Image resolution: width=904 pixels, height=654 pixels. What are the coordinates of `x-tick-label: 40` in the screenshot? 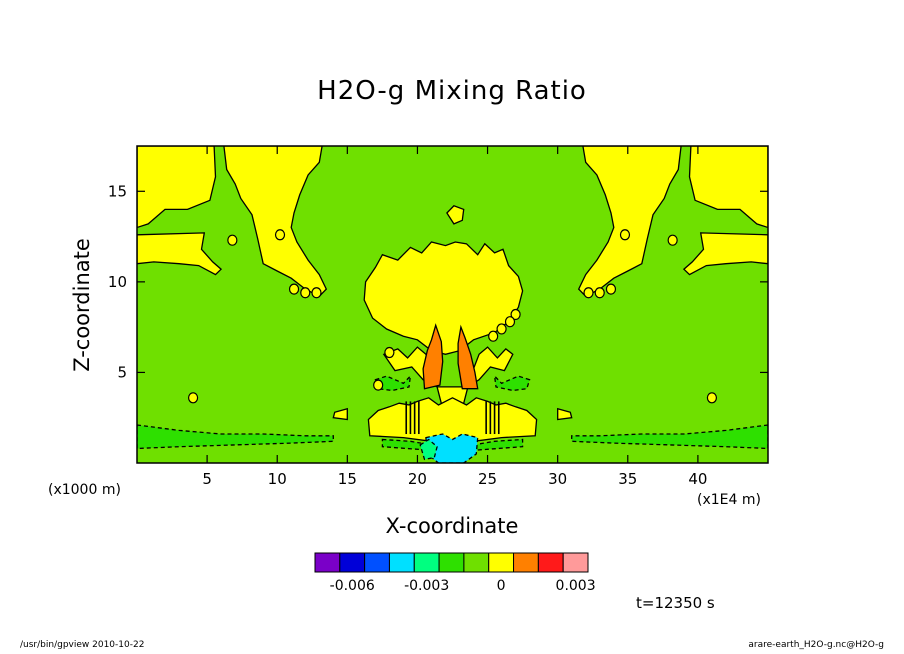 It's located at (697, 479).